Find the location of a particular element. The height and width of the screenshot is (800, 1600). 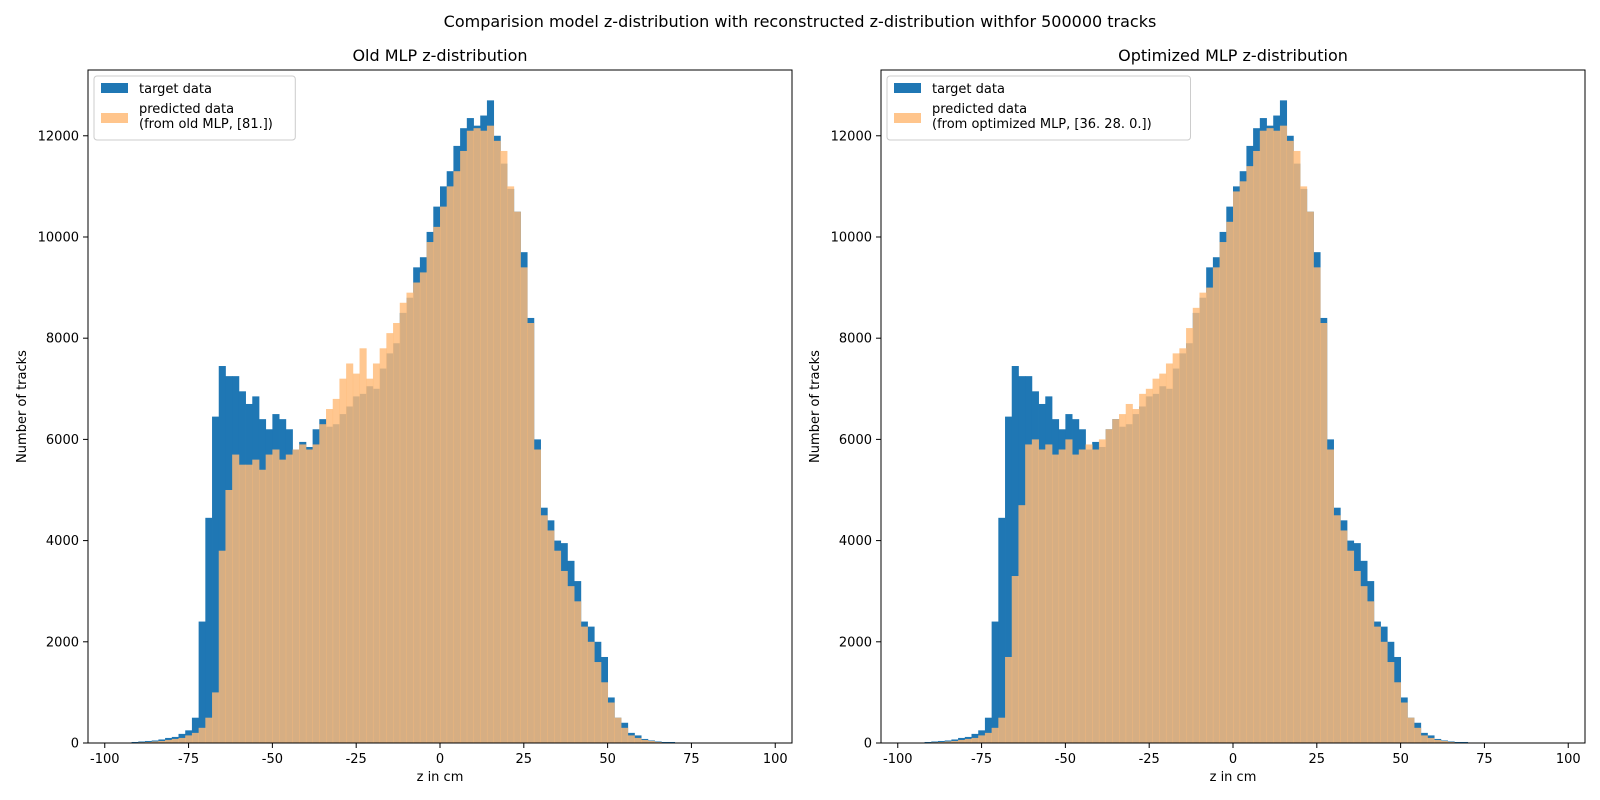

x-tick-label: -50 is located at coordinates (1065, 759).